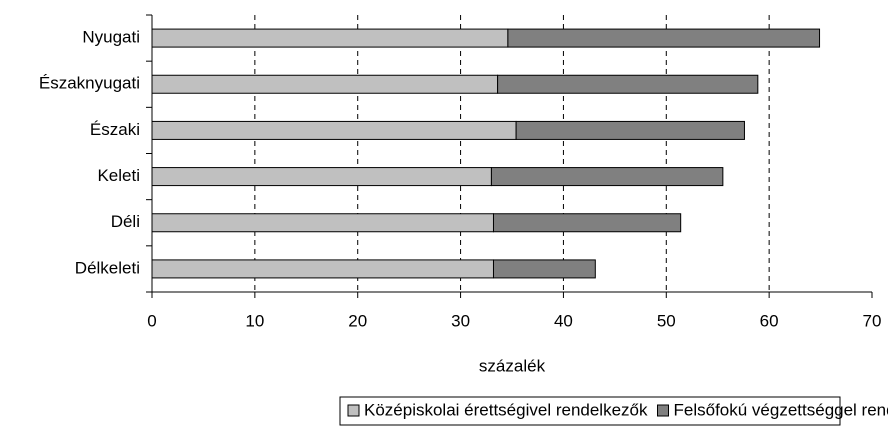 Image resolution: width=888 pixels, height=433 pixels. What do you see at coordinates (151, 320) in the screenshot?
I see `x-tick-label: 0` at bounding box center [151, 320].